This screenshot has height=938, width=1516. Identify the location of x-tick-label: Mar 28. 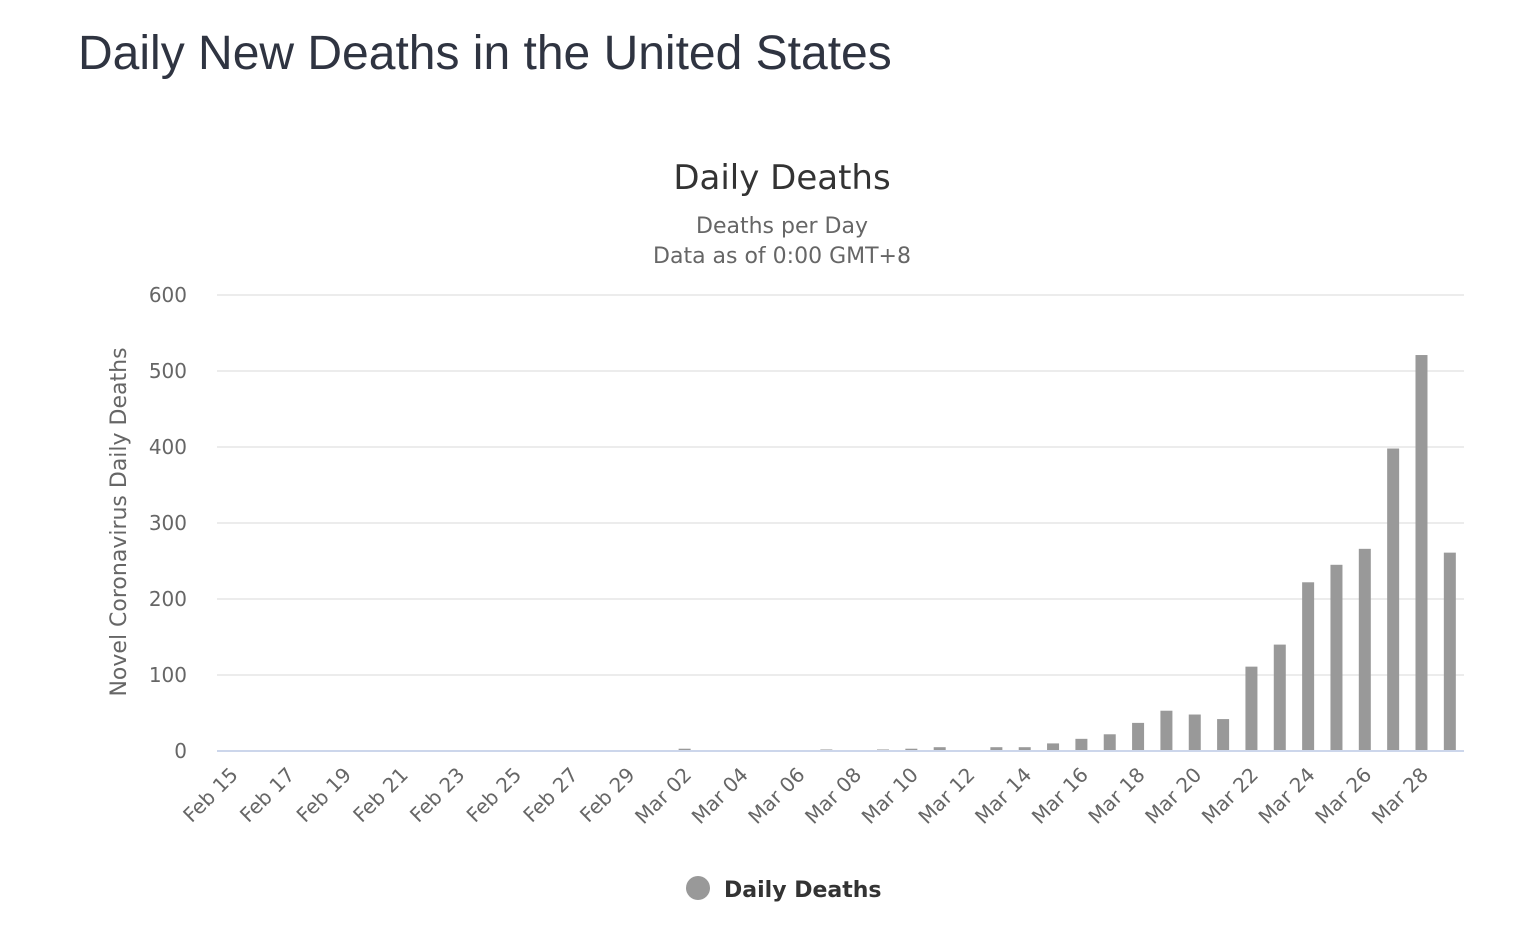
(1400, 796).